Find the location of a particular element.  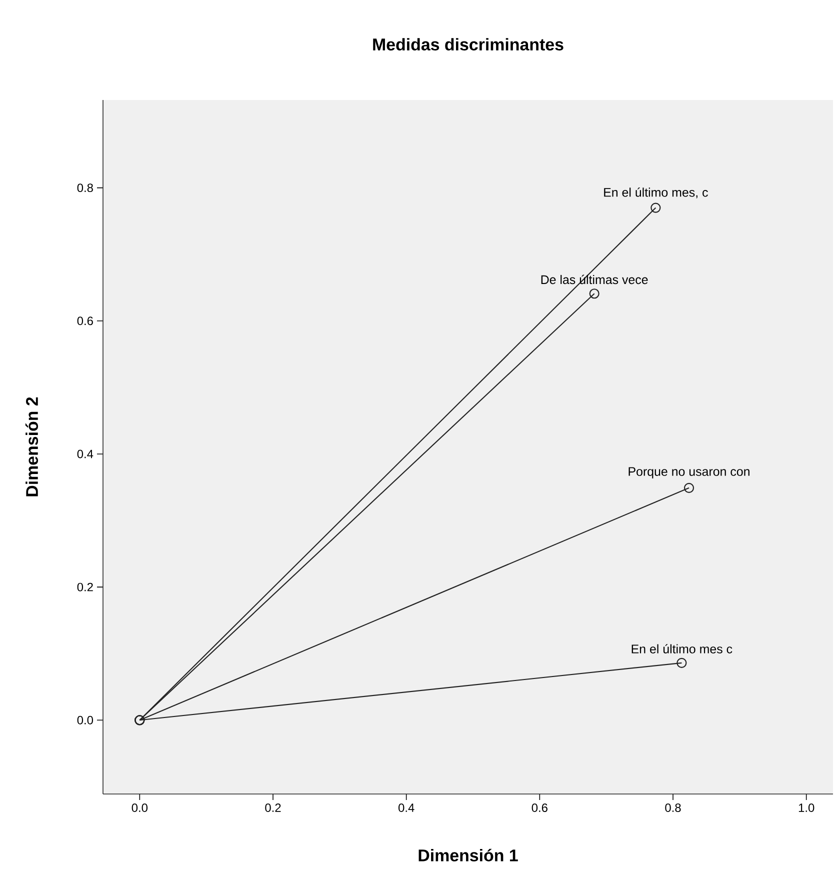

annotation: En el último mes c is located at coordinates (682, 649).